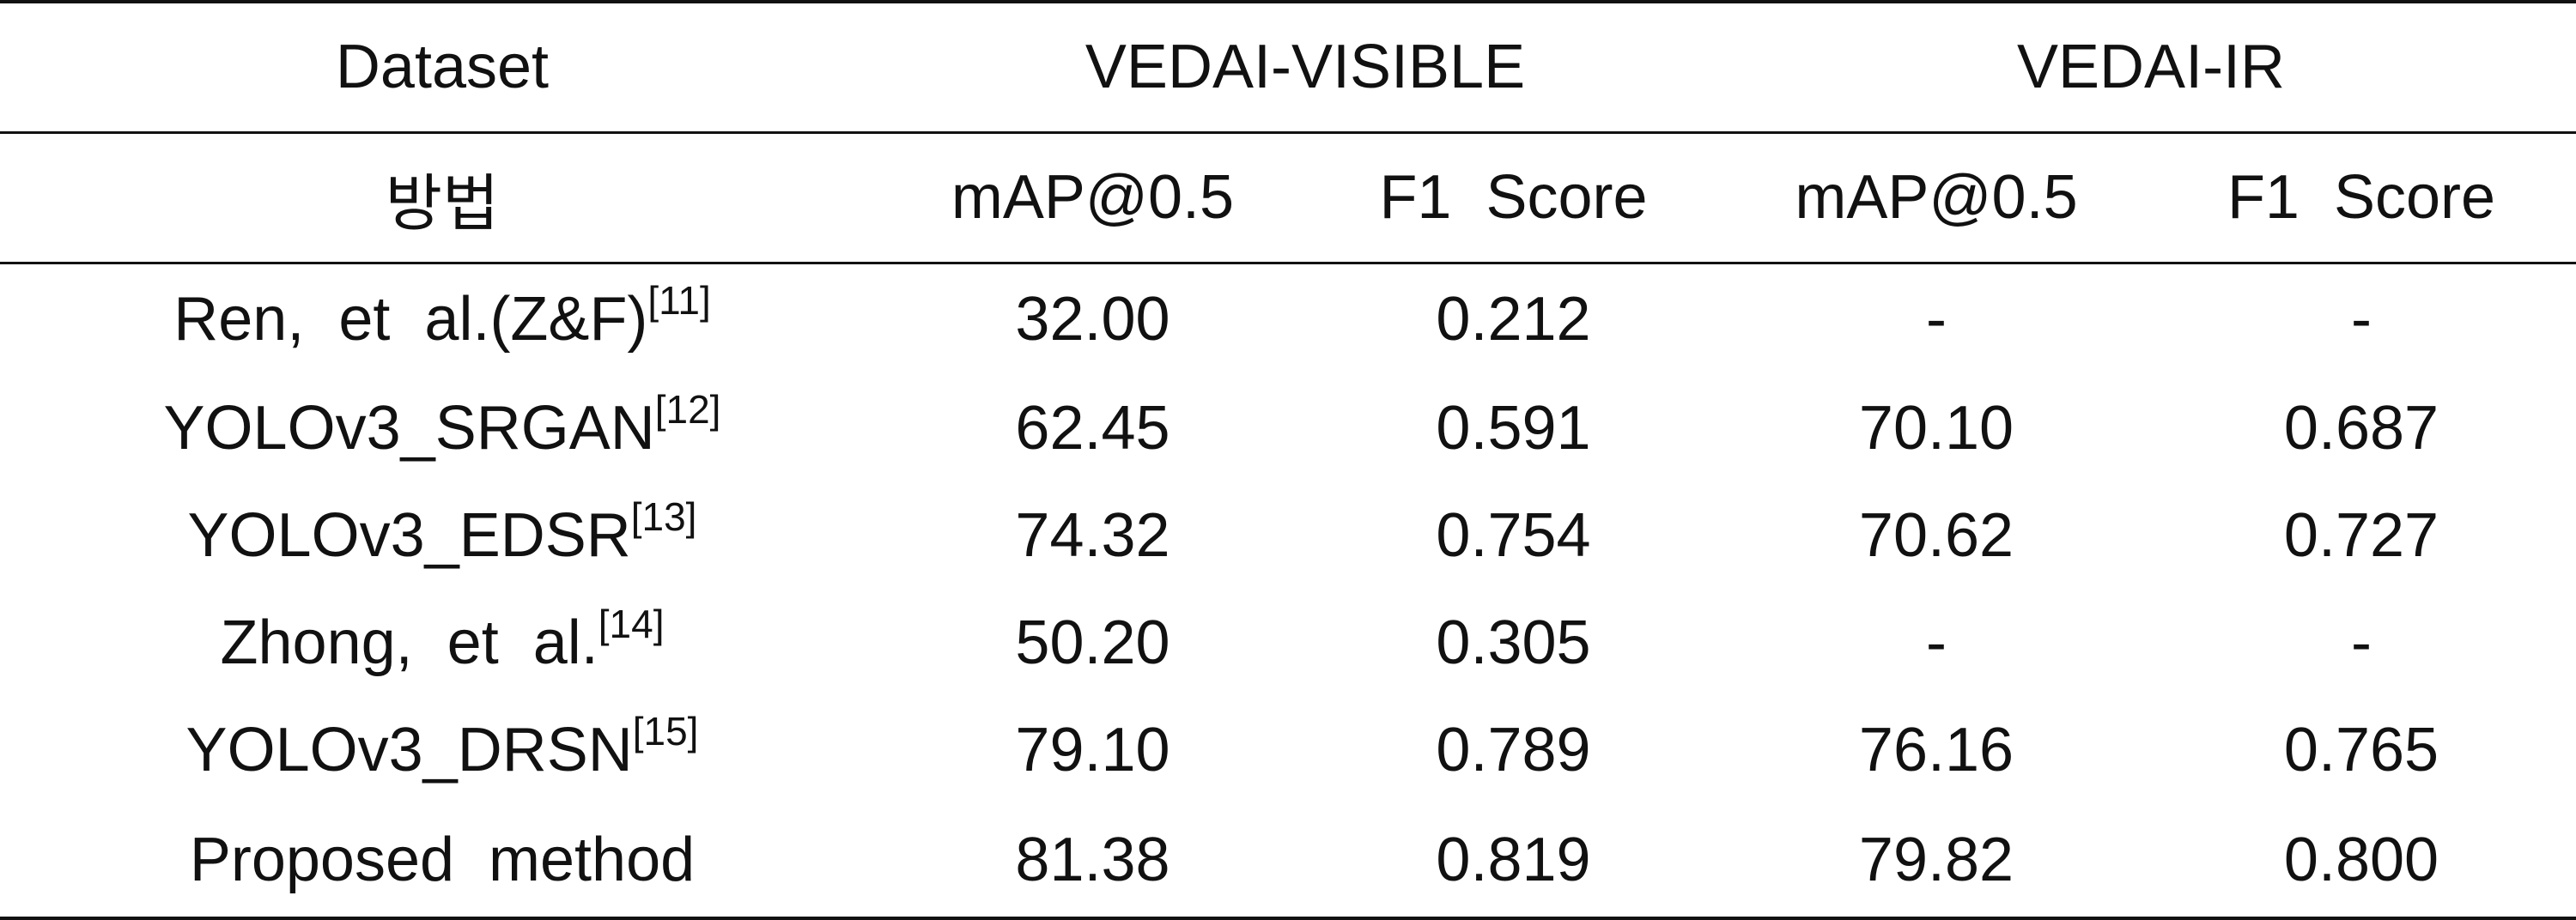 Image resolution: width=2576 pixels, height=920 pixels. What do you see at coordinates (2151, 67) in the screenshot?
I see `vedai-ir-header: VEDAI-IR` at bounding box center [2151, 67].